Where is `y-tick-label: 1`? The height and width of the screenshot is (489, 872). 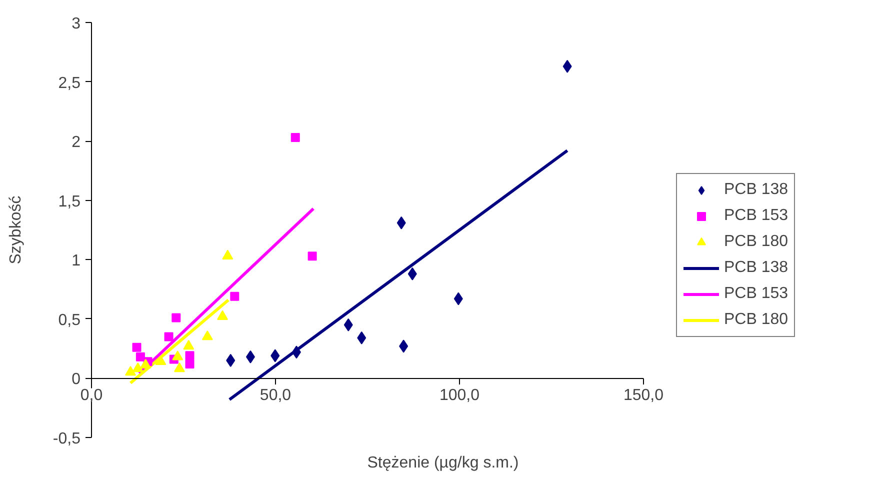 y-tick-label: 1 is located at coordinates (76, 261).